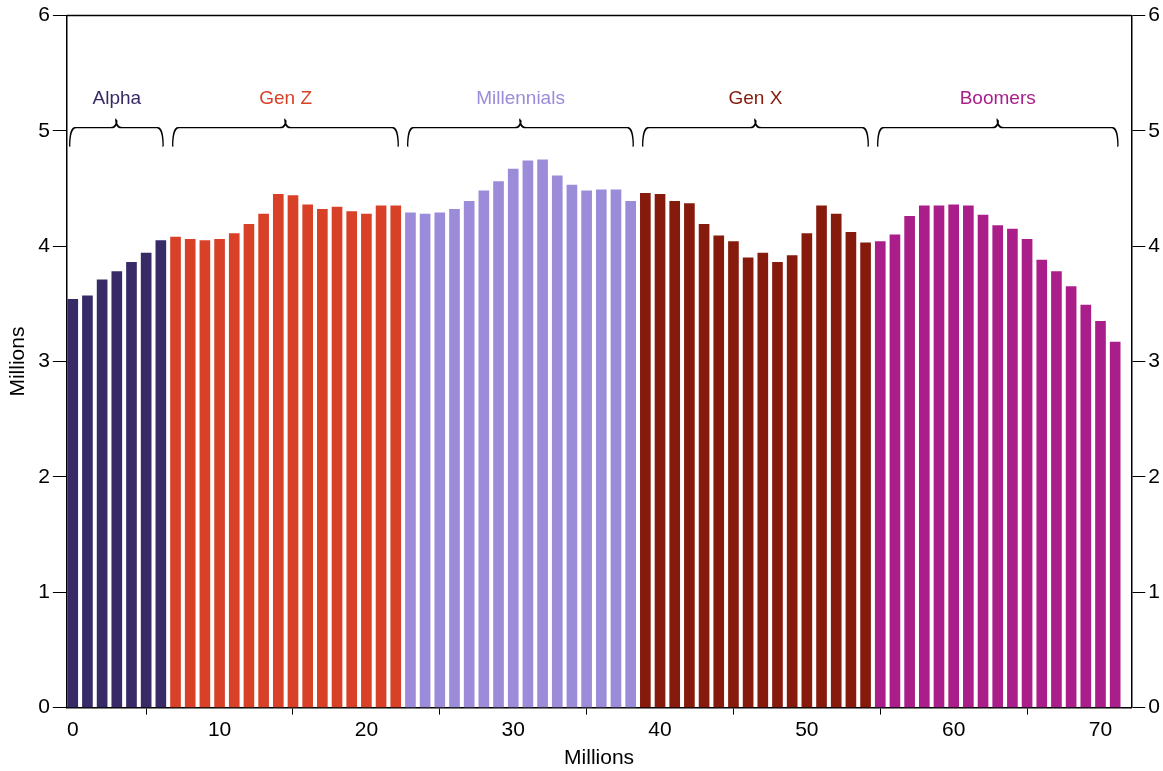 Image resolution: width=1163 pixels, height=771 pixels. I want to click on text: Gen X, so click(755, 98).